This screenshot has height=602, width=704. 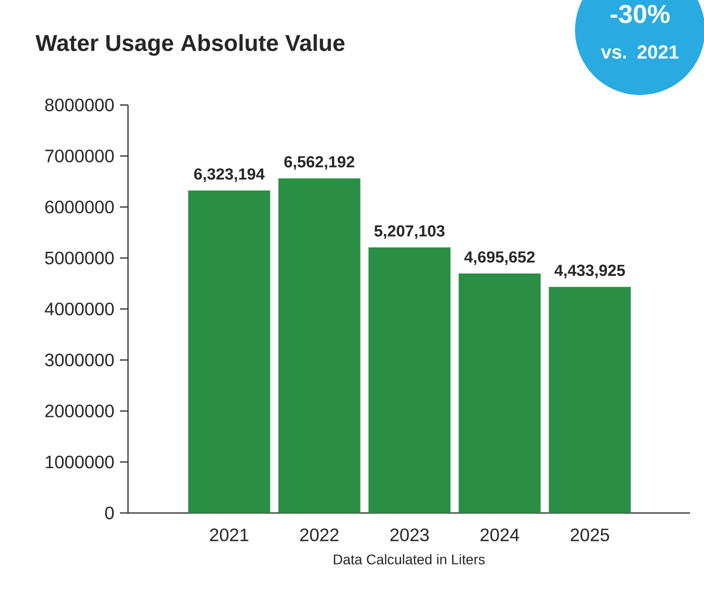 I want to click on y-tick-label: 8000000, so click(x=79, y=105).